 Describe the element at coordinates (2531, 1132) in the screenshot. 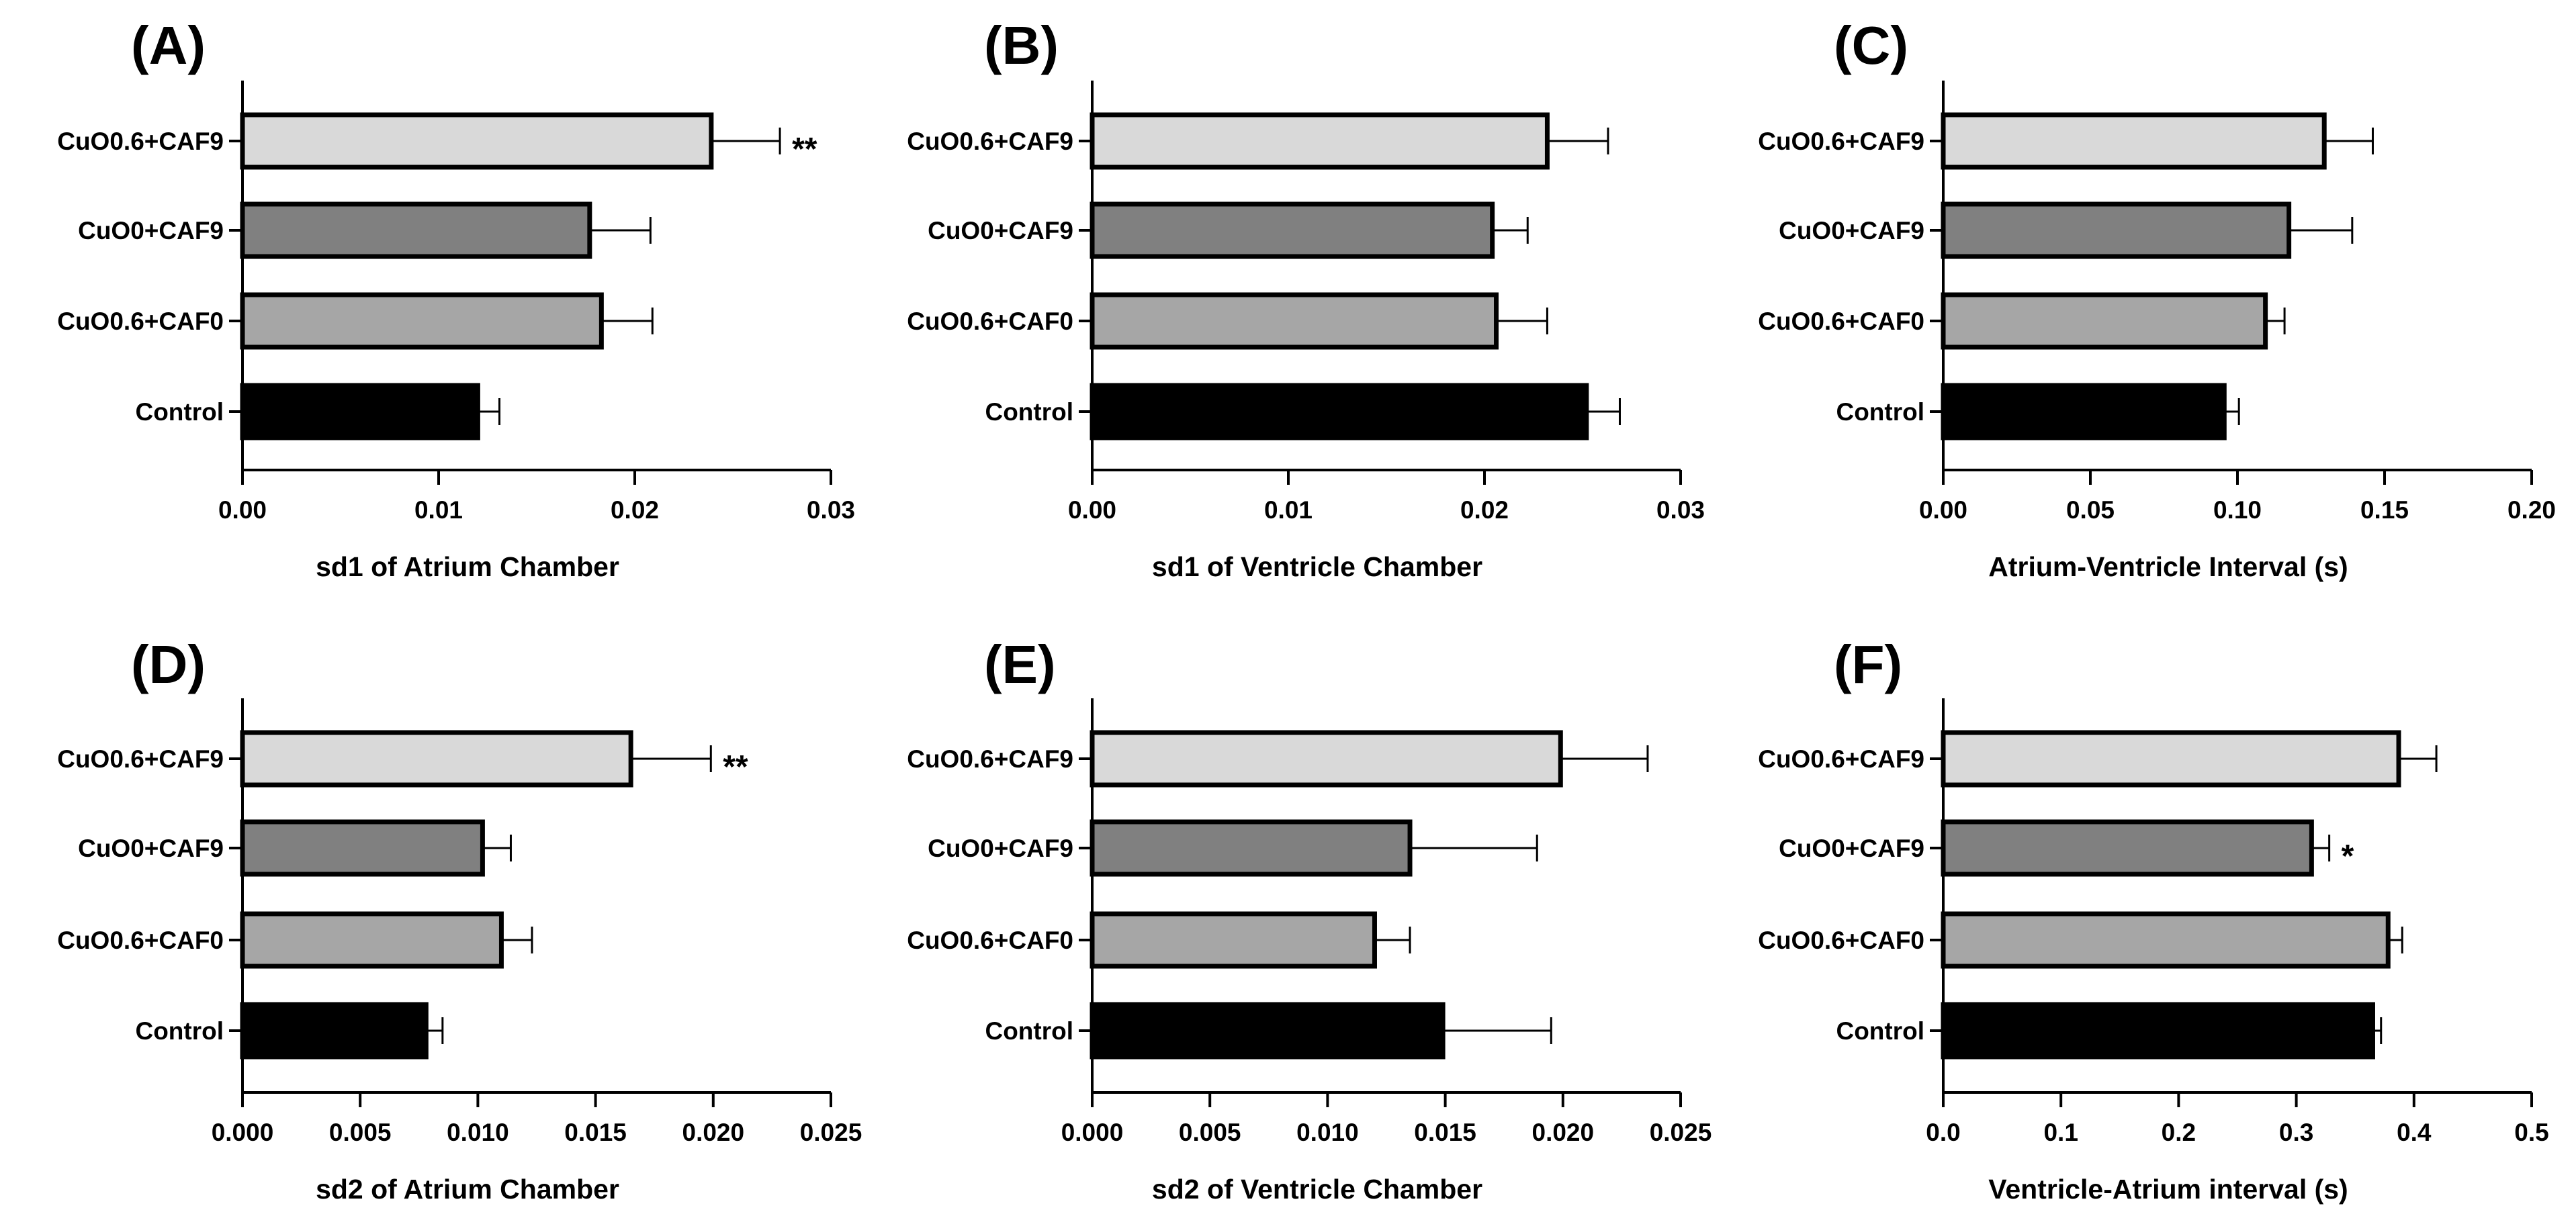

I see `x-tick-label: 0.5` at that location.